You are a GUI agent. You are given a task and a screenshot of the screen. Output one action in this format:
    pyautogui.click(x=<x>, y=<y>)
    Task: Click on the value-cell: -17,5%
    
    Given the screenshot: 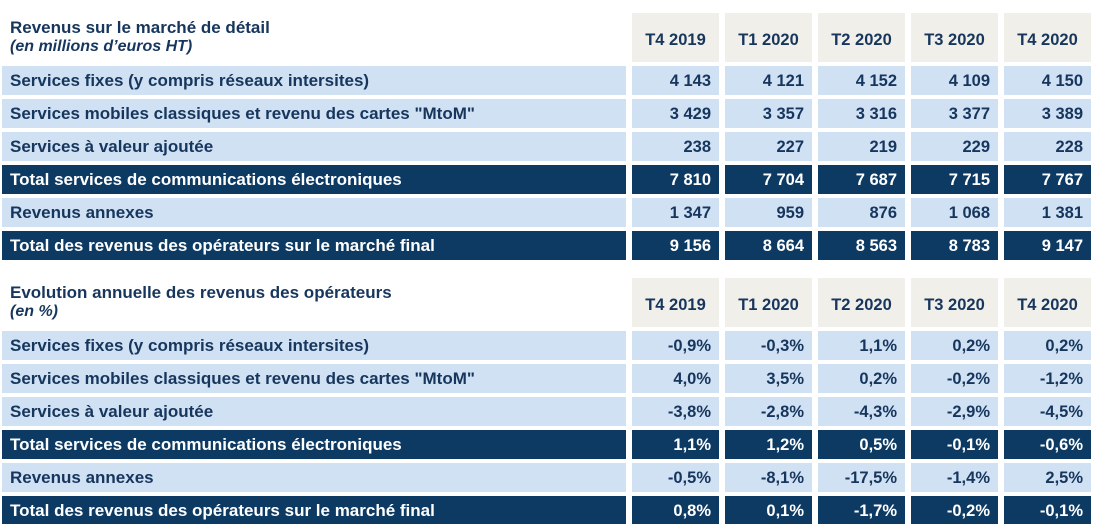 What is the action you would take?
    pyautogui.click(x=861, y=477)
    